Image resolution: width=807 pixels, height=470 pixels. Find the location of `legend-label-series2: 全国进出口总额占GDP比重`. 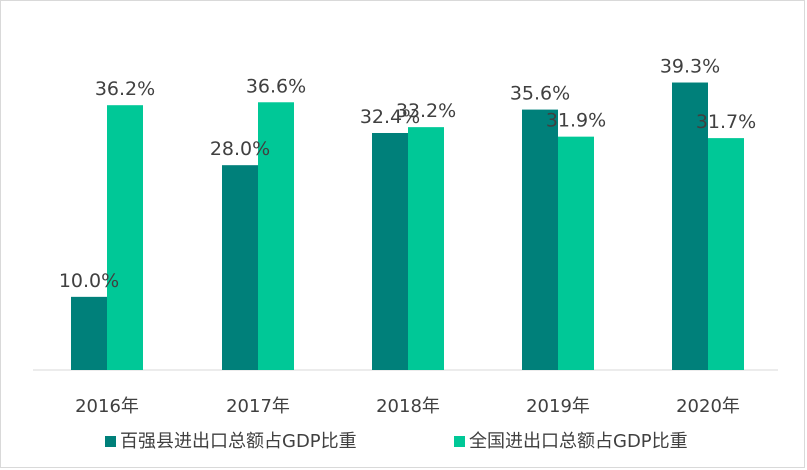

legend-label-series2: 全国进出口总额占GDP比重 is located at coordinates (578, 441).